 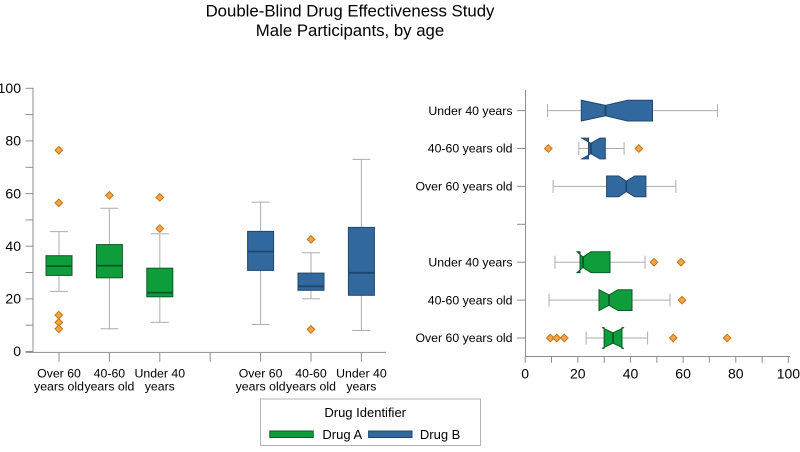 I want to click on svg-text:Double-Blind Drug Effectivenes: Double-Blind Drug Effectiveness Study, so click(x=350, y=11).